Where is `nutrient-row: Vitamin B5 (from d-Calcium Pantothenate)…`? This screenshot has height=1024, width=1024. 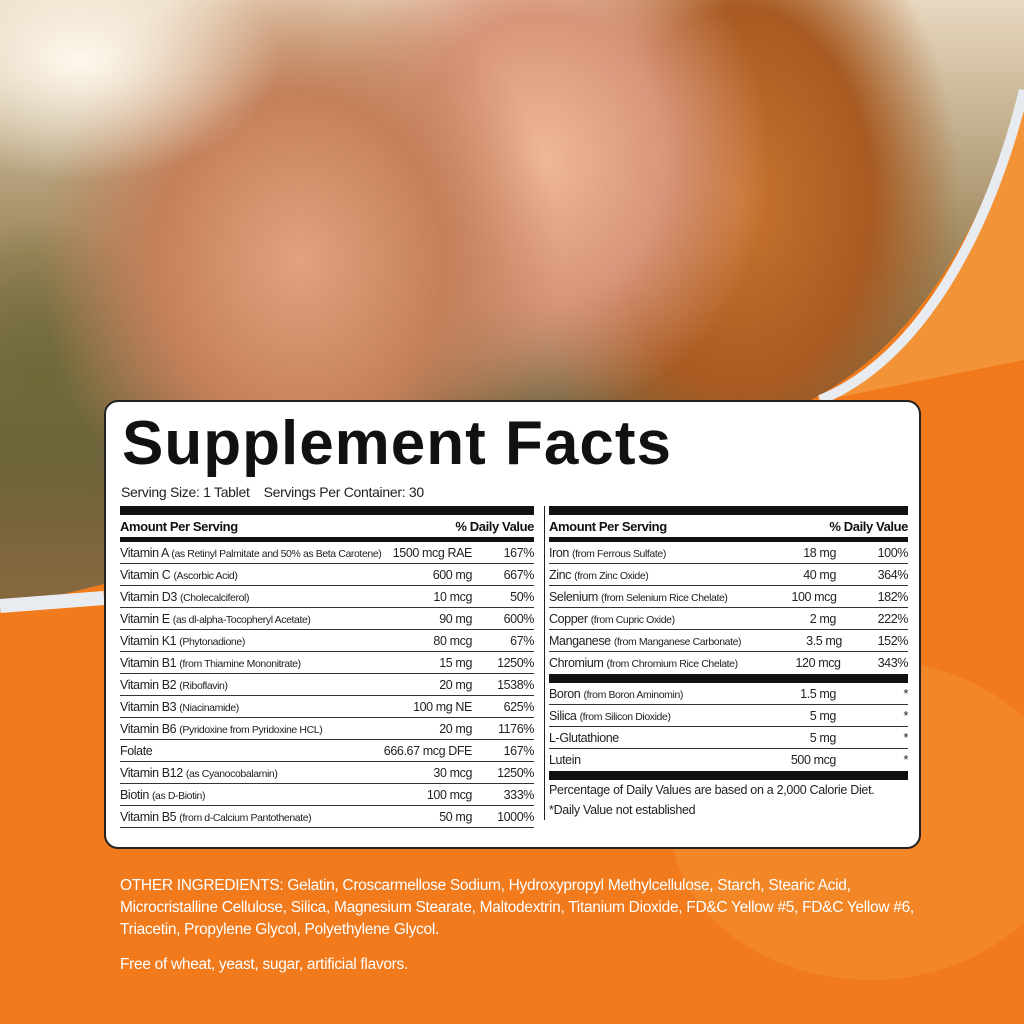 nutrient-row: Vitamin B5 (from d-Calcium Pantothenate)… is located at coordinates (327, 817).